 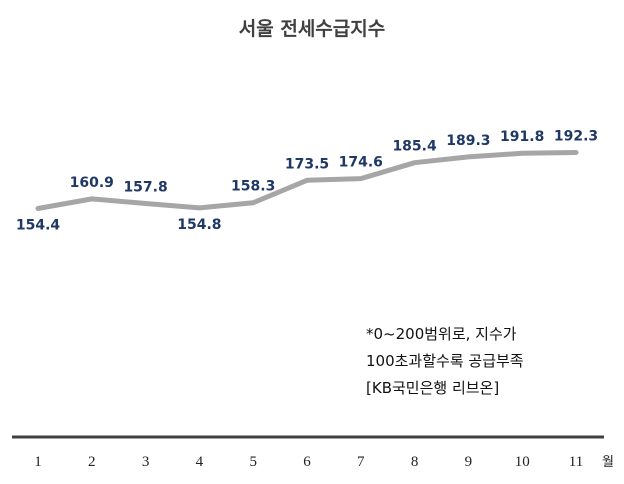 What do you see at coordinates (576, 136) in the screenshot?
I see `data-label: 192.3` at bounding box center [576, 136].